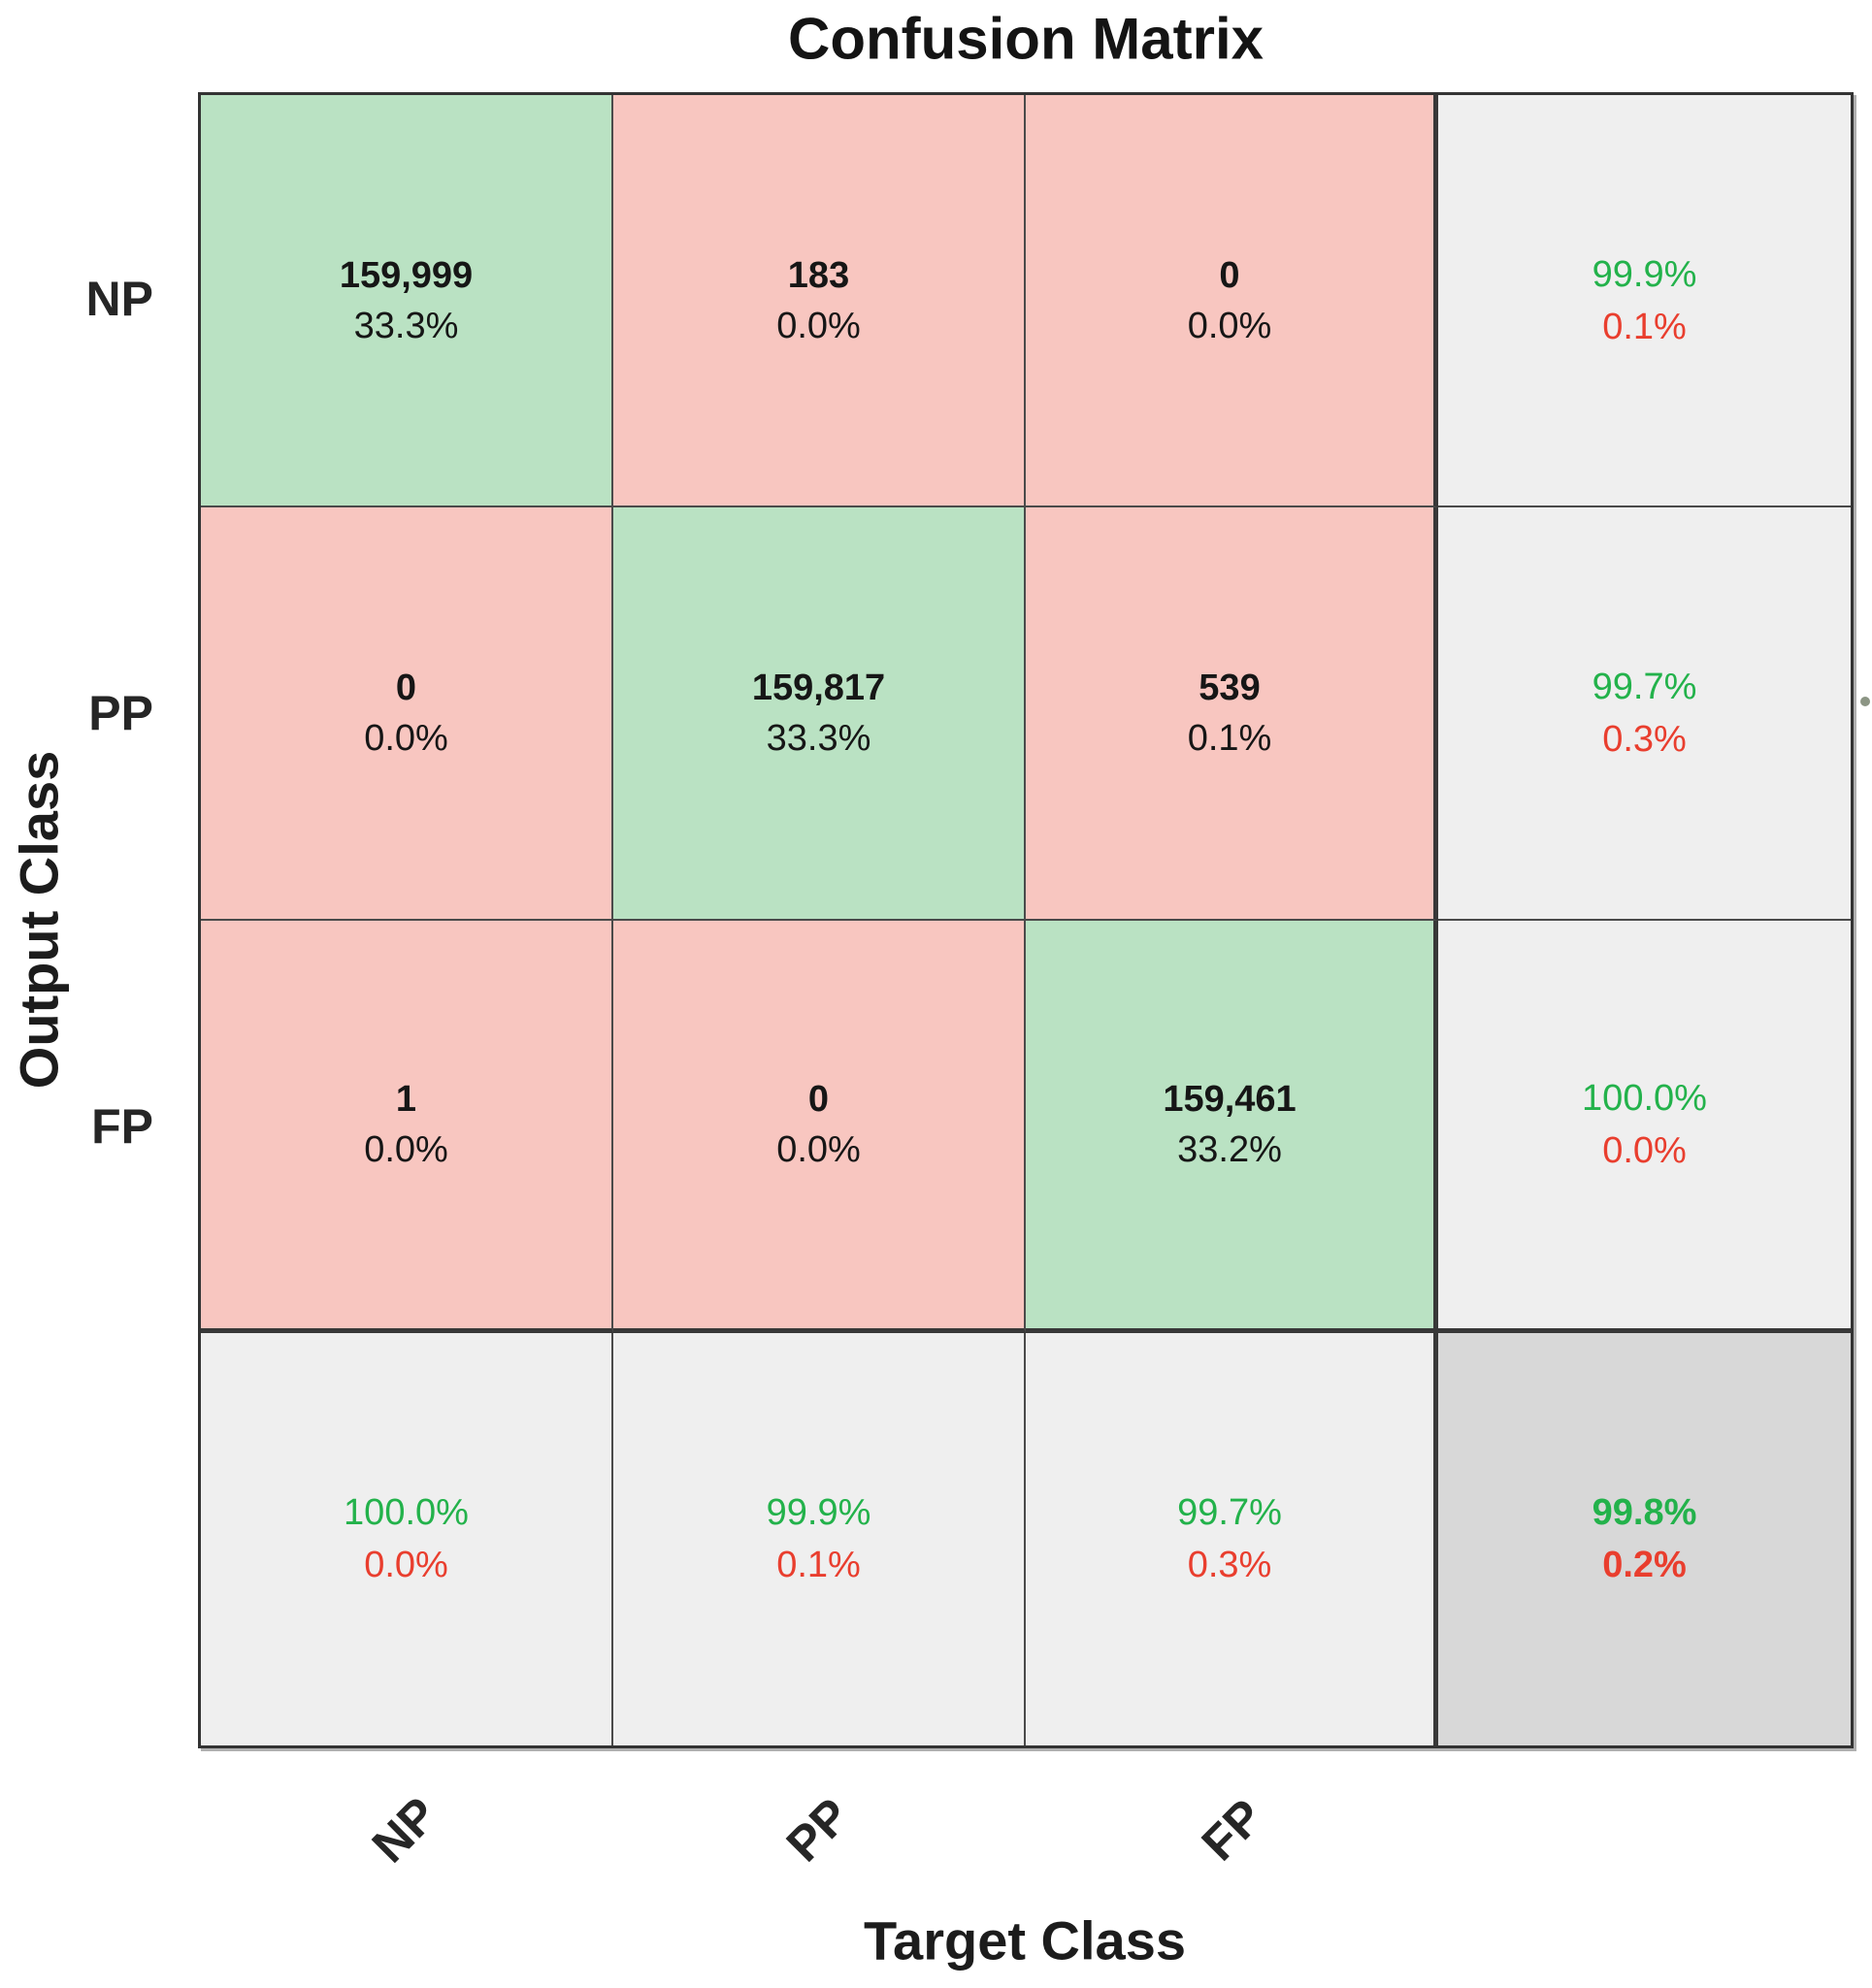  Describe the element at coordinates (818, 275) in the screenshot. I see `cell-count: 183` at that location.